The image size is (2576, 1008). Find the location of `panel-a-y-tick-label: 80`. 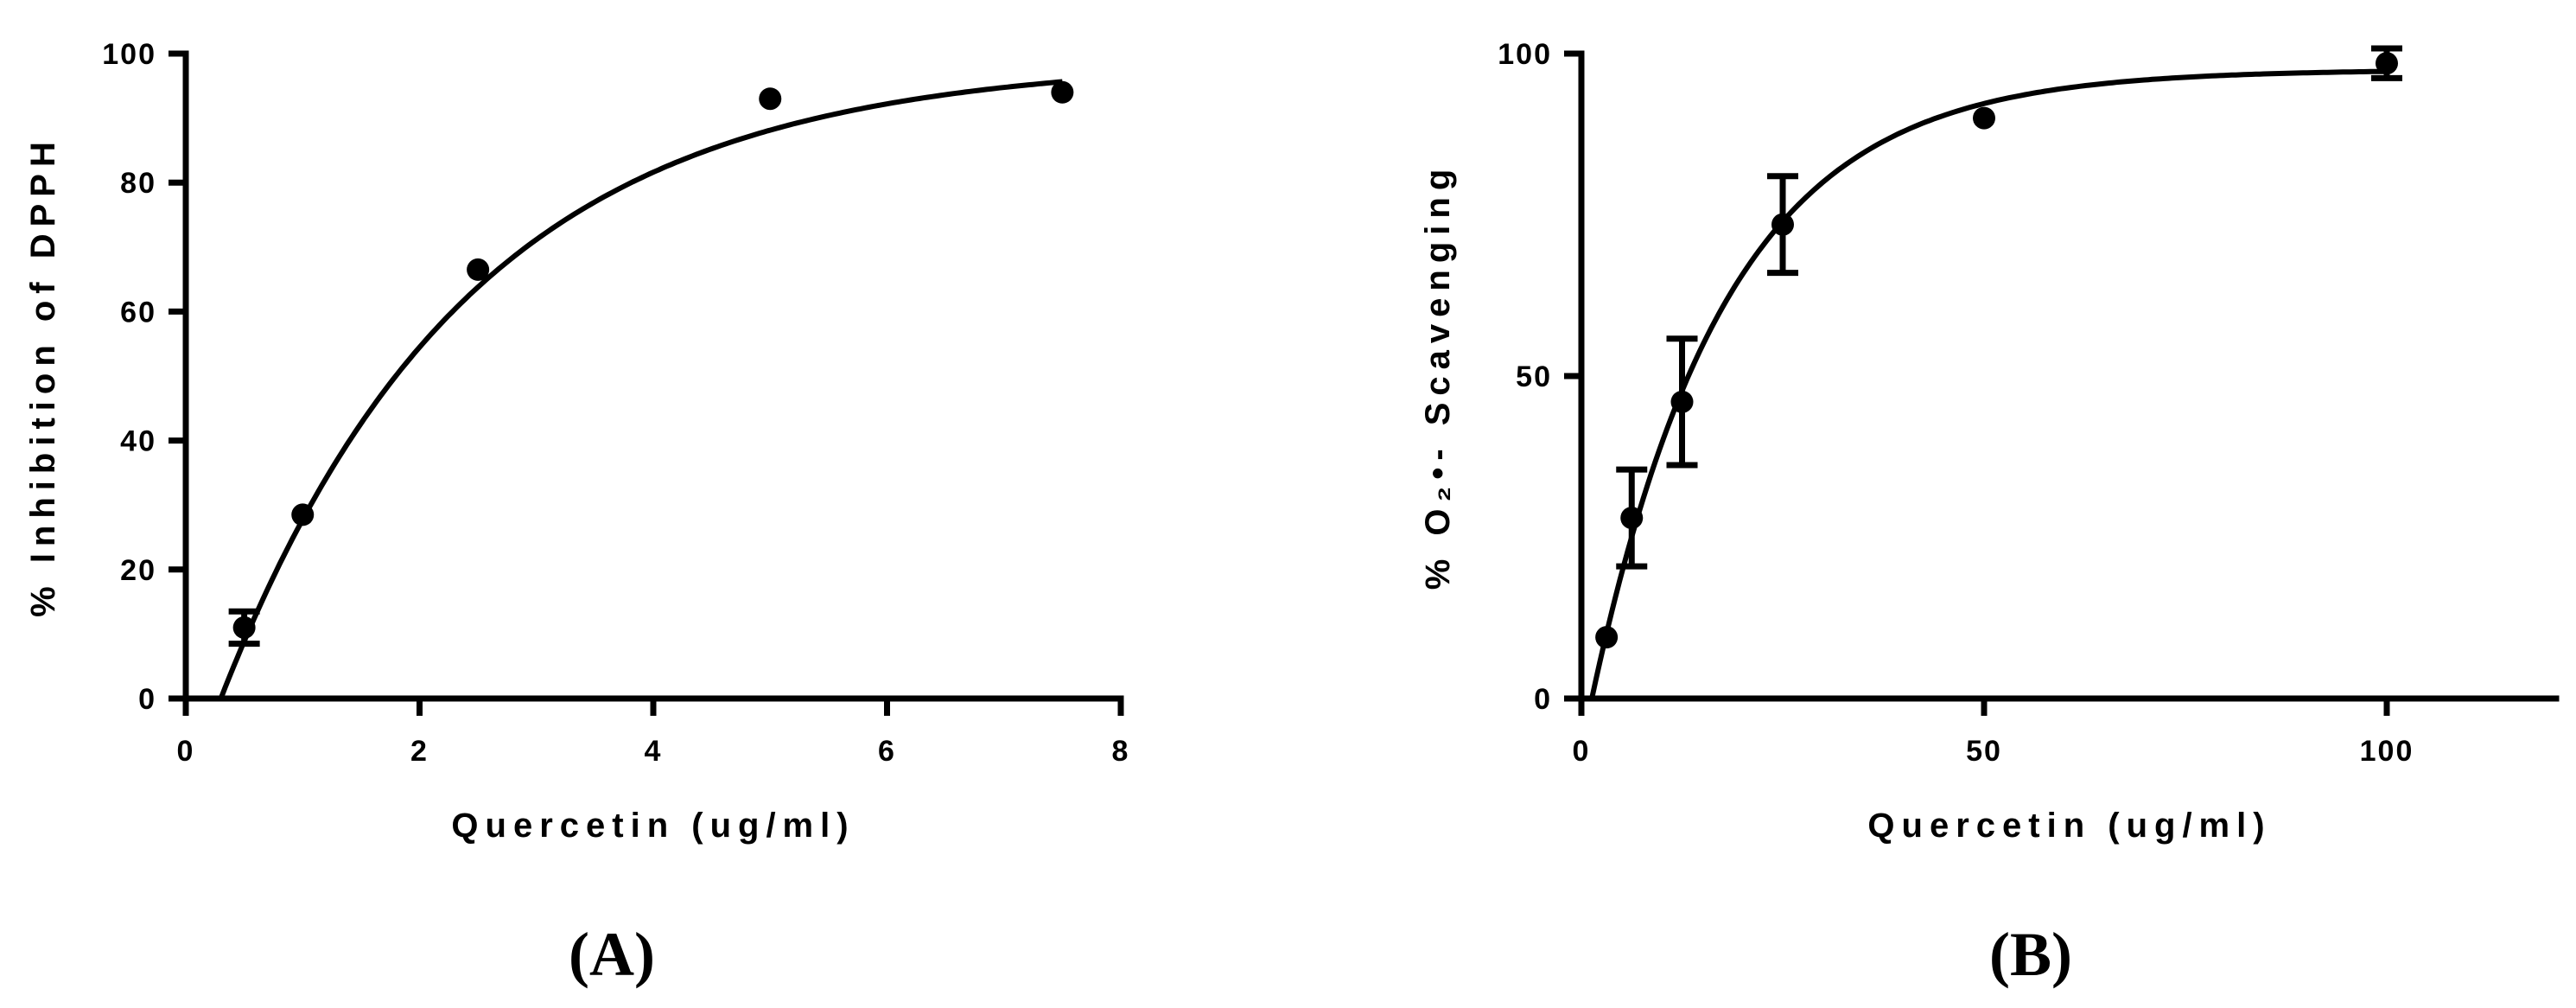

panel-a-y-tick-label: 80 is located at coordinates (138, 183).